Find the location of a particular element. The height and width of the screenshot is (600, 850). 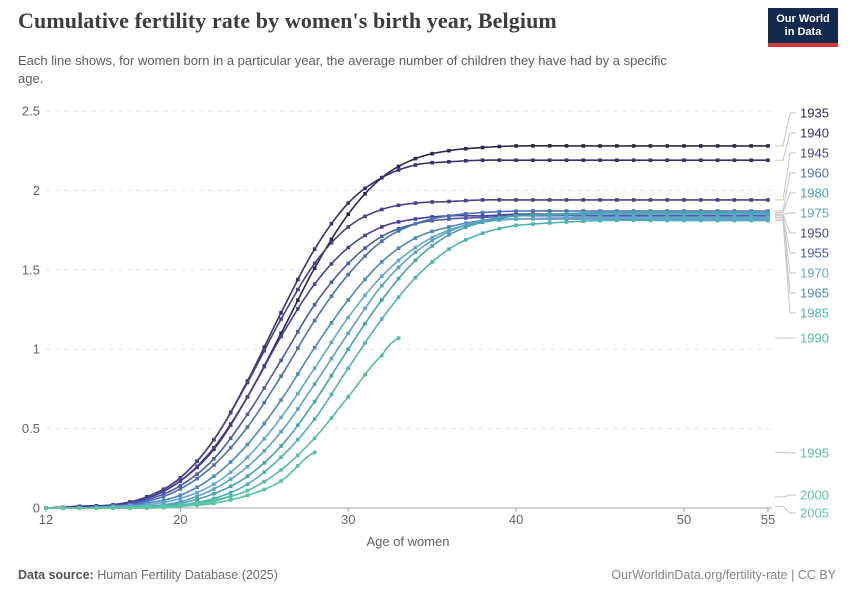

series-label-1945: 1945 is located at coordinates (814, 153).